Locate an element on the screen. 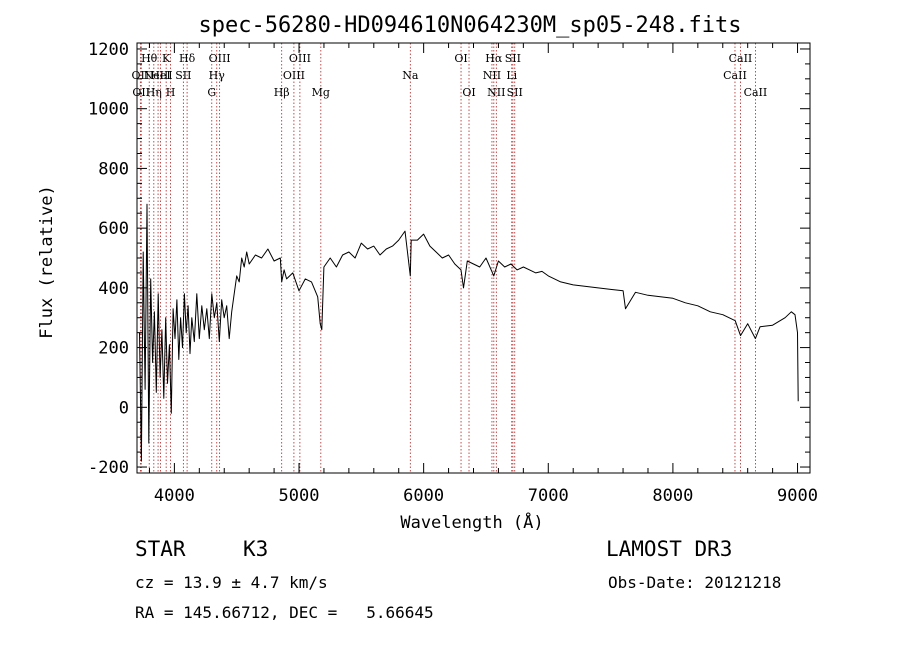 The height and width of the screenshot is (649, 900). y-tick-label: 800 is located at coordinates (113, 169).